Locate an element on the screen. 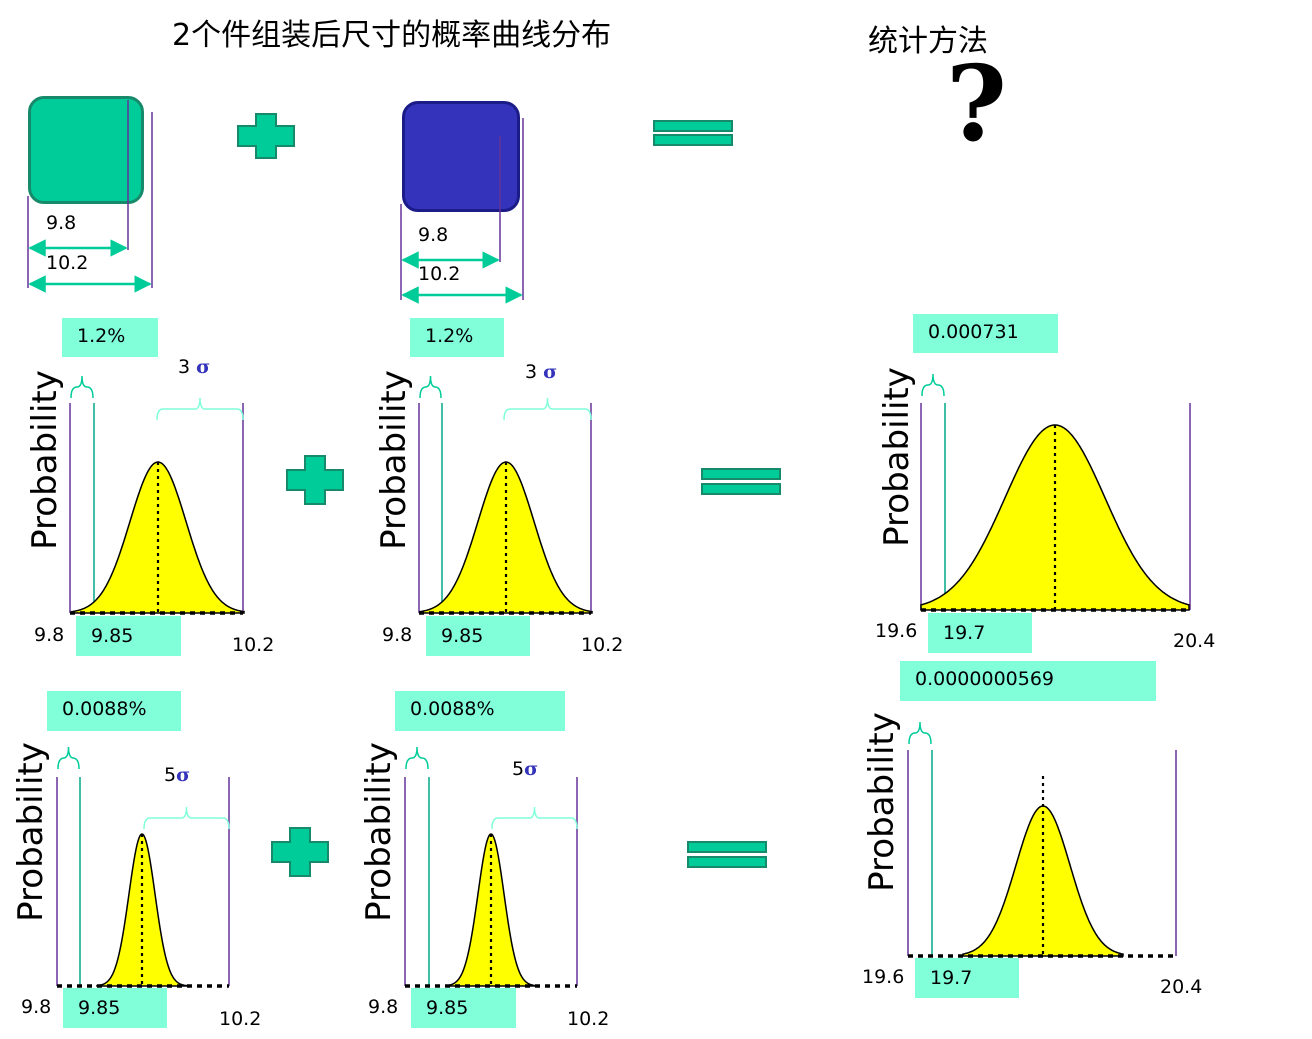 The image size is (1312, 1039). question-mark-icon: ? is located at coordinates (976, 103).